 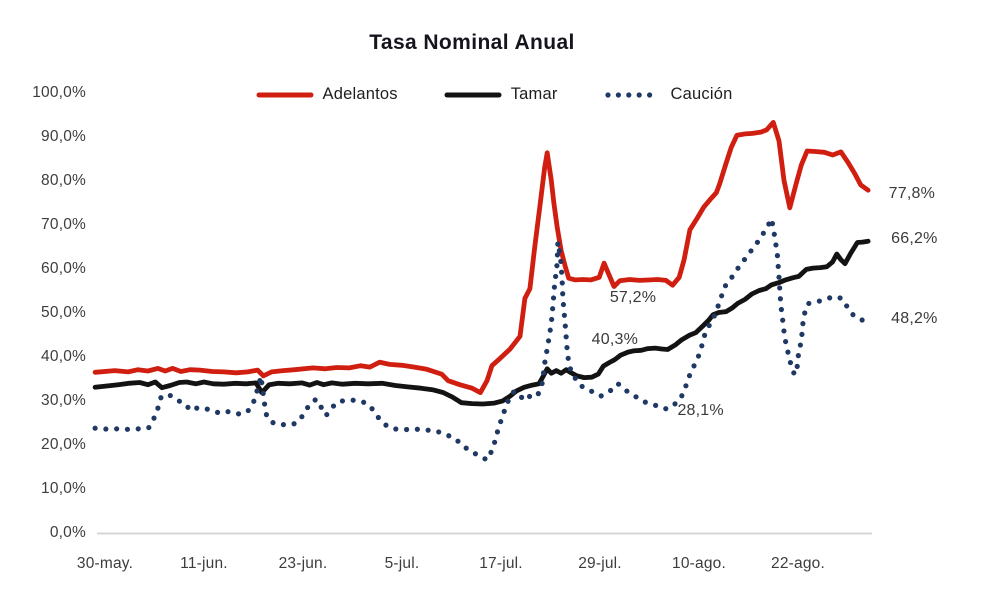 I want to click on annotation-label: 40,3%, so click(x=615, y=339).